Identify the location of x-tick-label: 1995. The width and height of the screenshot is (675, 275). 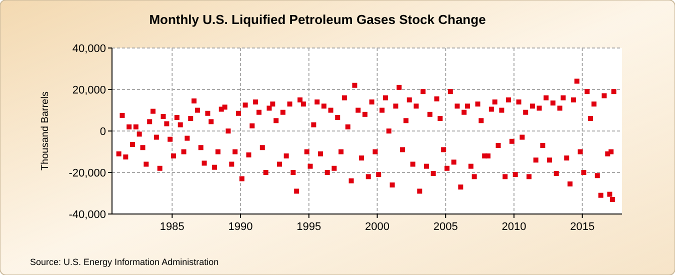
(309, 227).